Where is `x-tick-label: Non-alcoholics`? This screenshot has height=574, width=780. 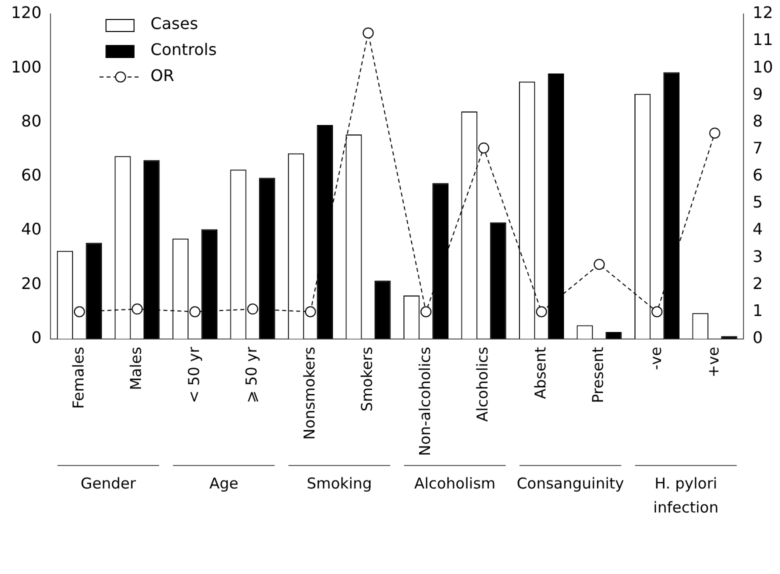
x-tick-label: Non-alcoholics is located at coordinates (425, 401).